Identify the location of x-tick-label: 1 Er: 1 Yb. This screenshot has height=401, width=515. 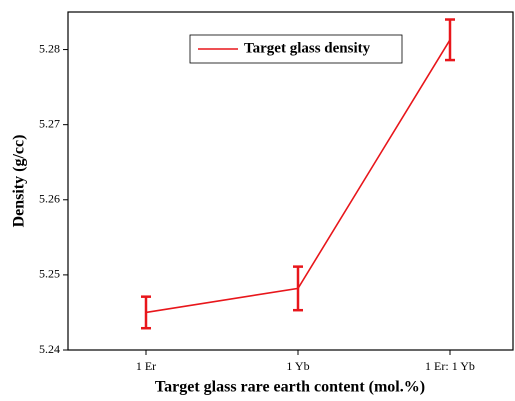
(450, 366).